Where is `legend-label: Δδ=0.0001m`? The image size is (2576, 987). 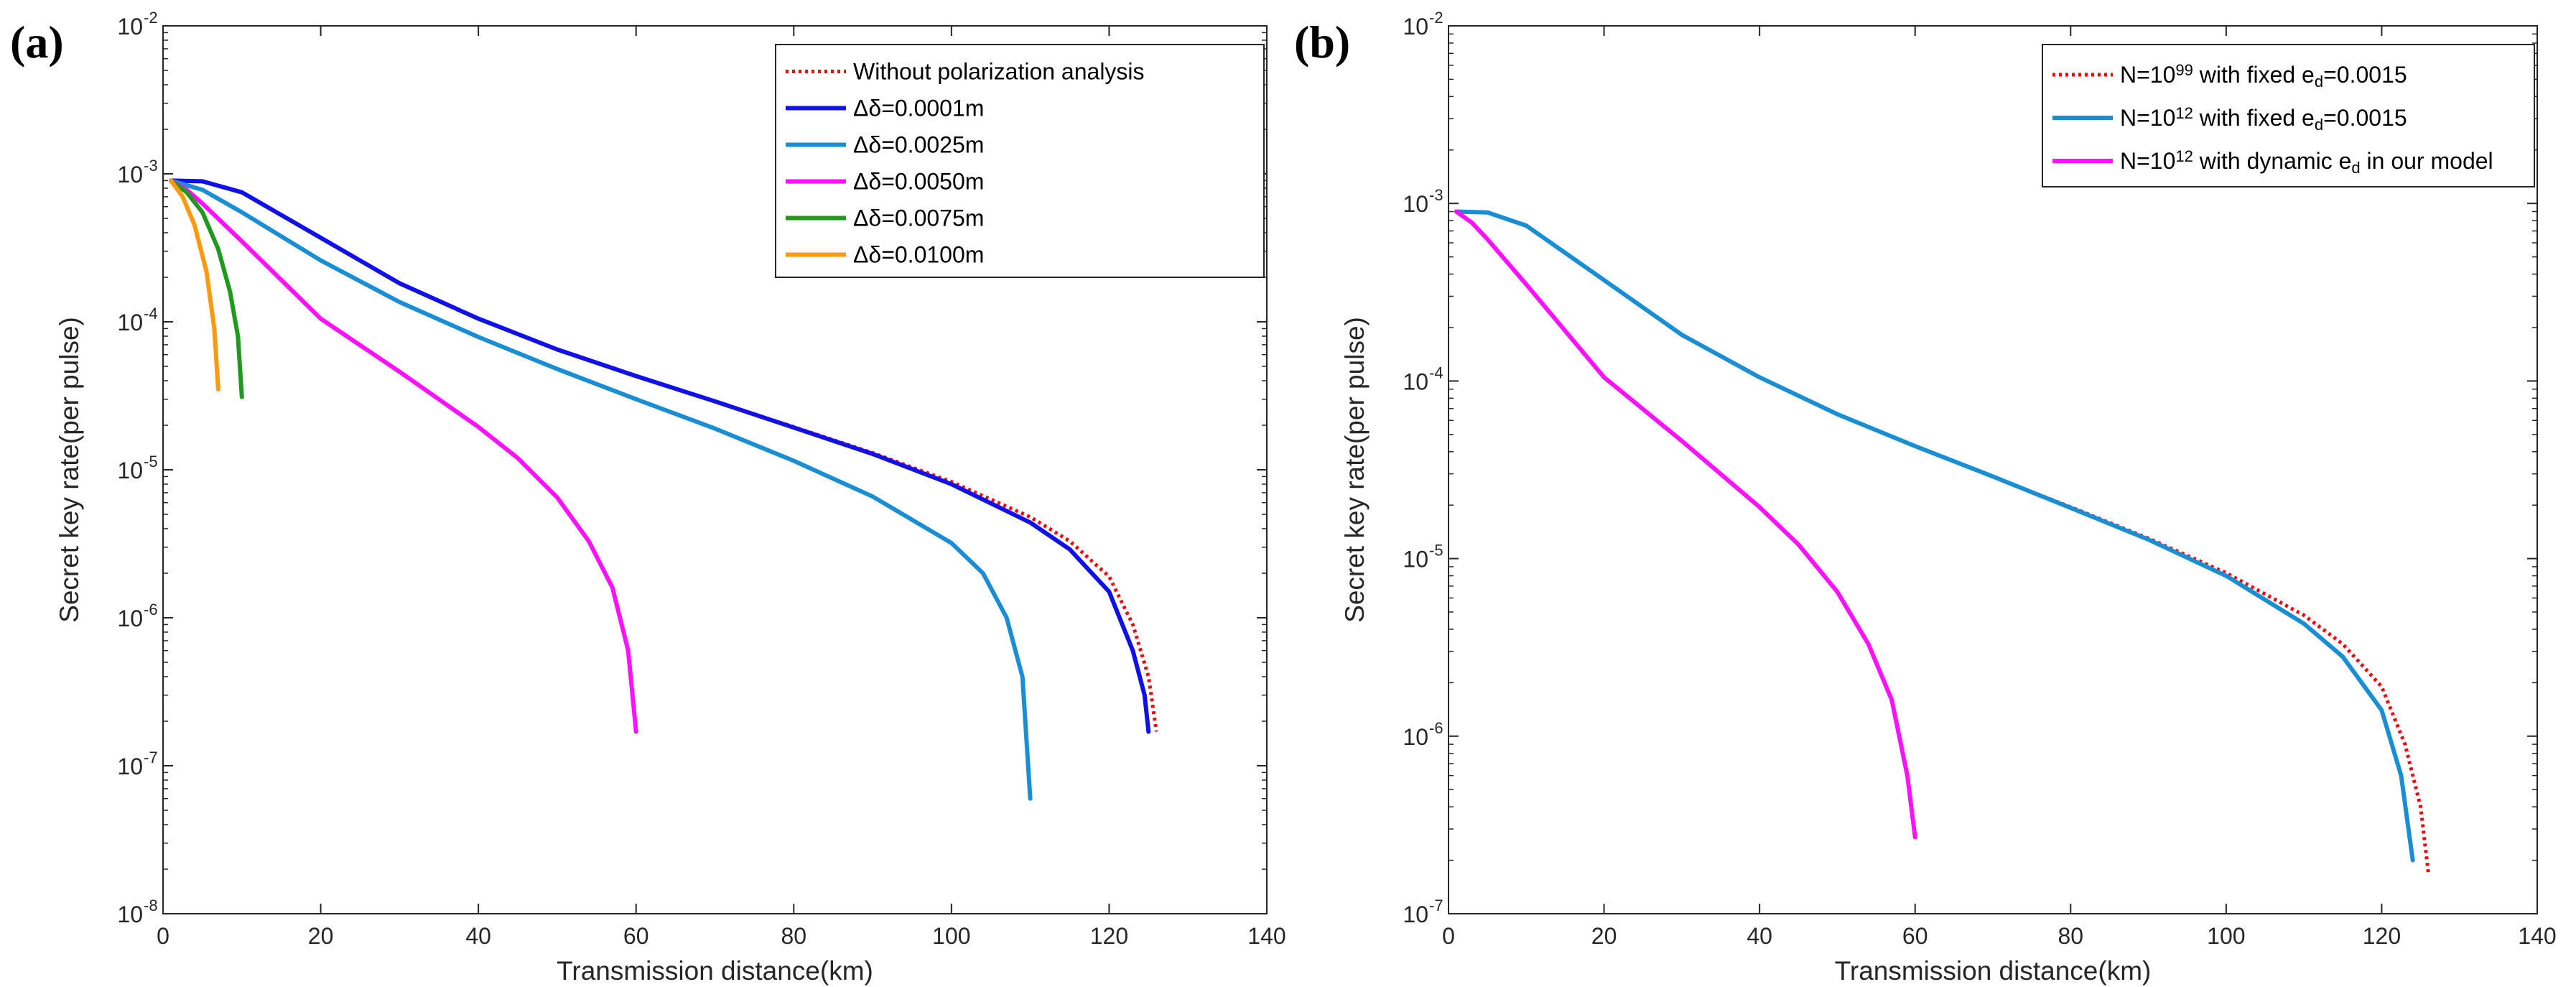
legend-label: Δδ=0.0001m is located at coordinates (918, 108).